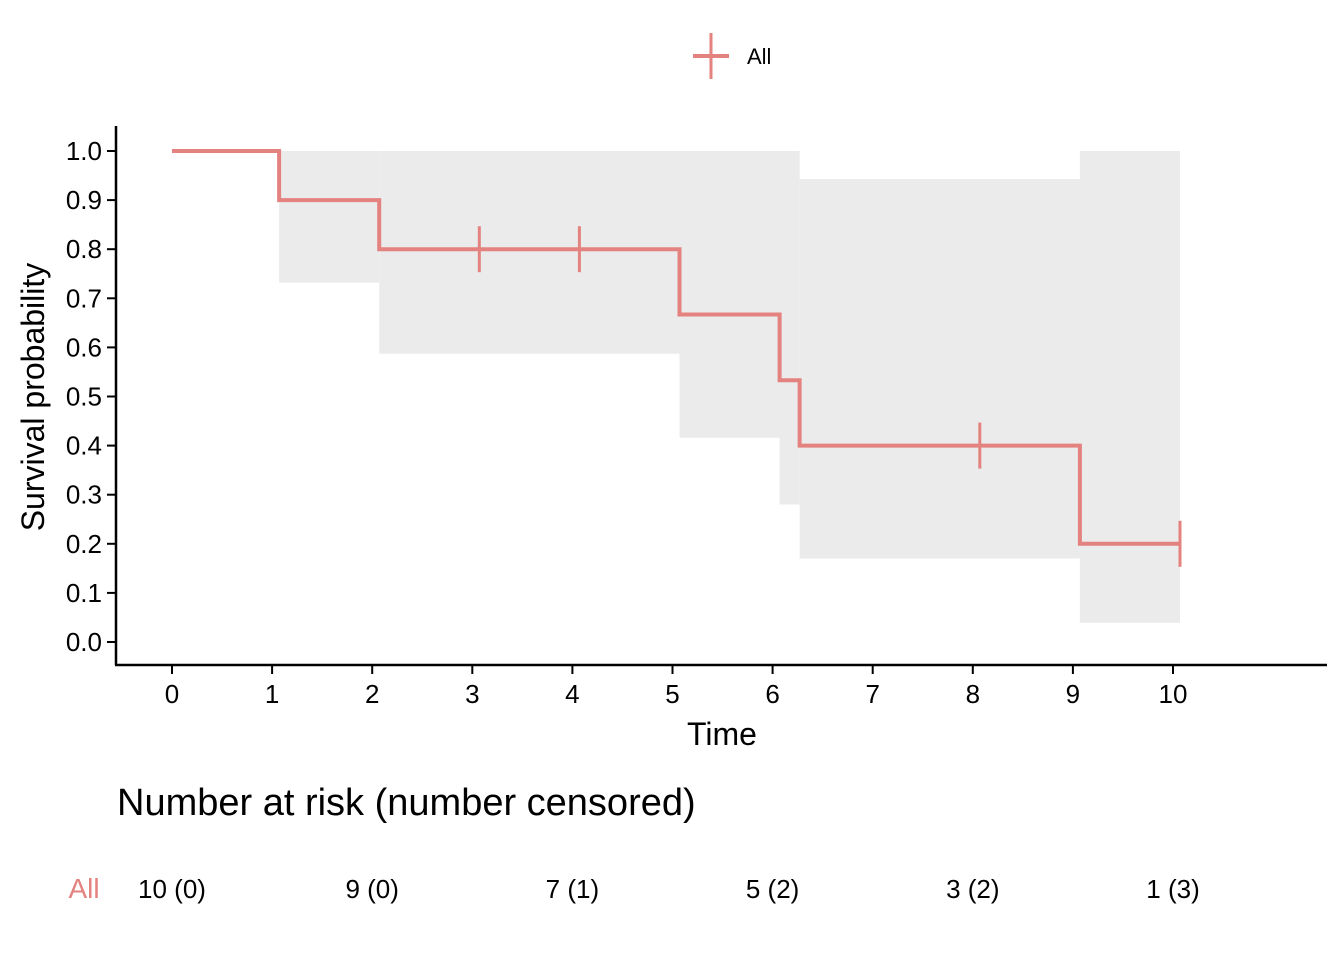 The image size is (1344, 960). I want to click on y-tick-label: 1.0, so click(84, 151).